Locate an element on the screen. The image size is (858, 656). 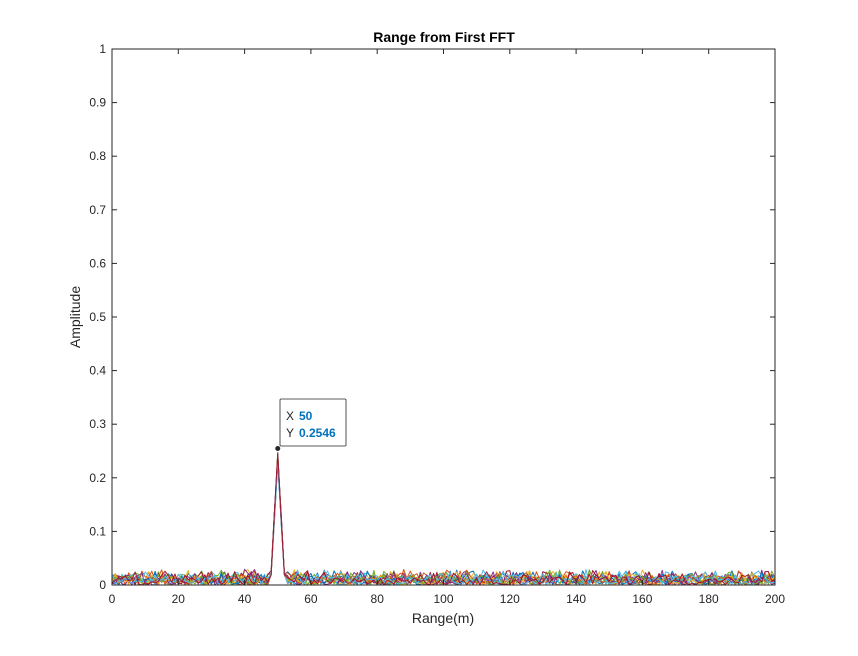
chart-title: Range from First FFT is located at coordinates (444, 37).